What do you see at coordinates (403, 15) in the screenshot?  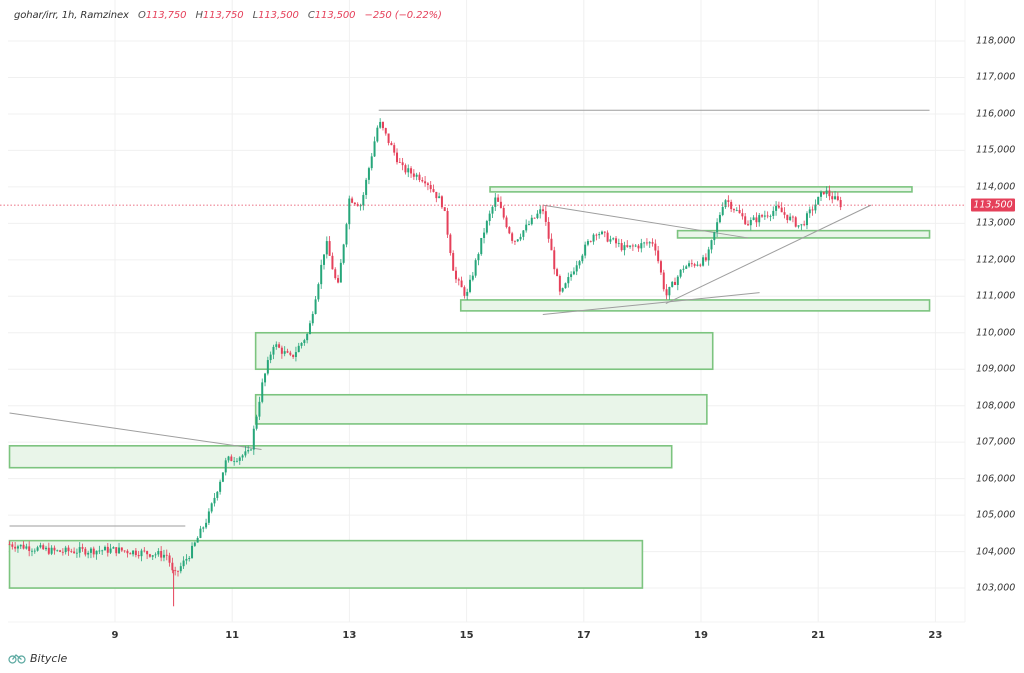 I see `change-value: −250 (−0.22%)` at bounding box center [403, 15].